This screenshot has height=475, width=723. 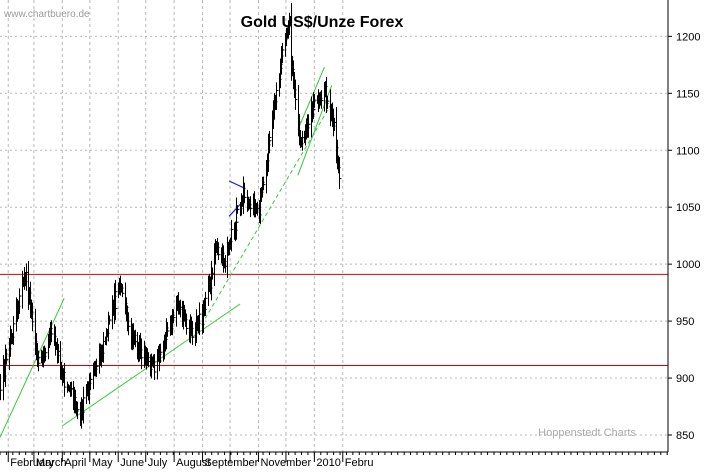 I want to click on y-tick-label: 1050, so click(x=688, y=208).